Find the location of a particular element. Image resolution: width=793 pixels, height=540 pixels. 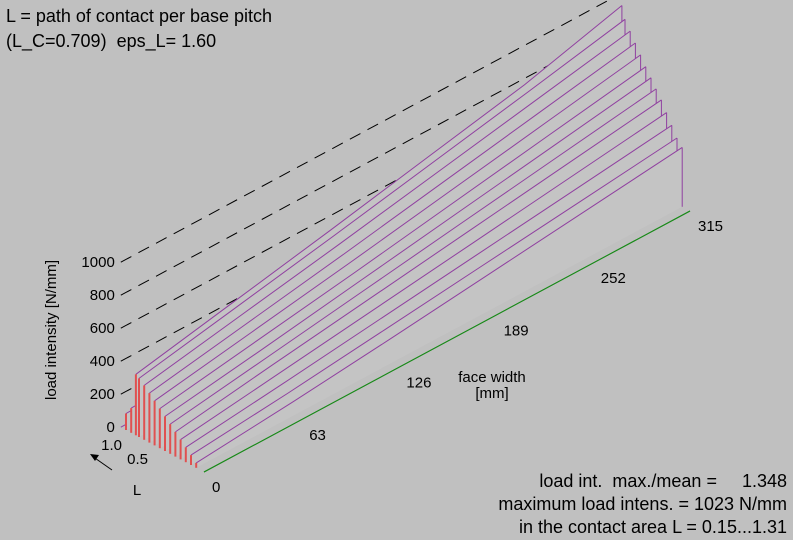

x-tick-252: 252 is located at coordinates (613, 278).